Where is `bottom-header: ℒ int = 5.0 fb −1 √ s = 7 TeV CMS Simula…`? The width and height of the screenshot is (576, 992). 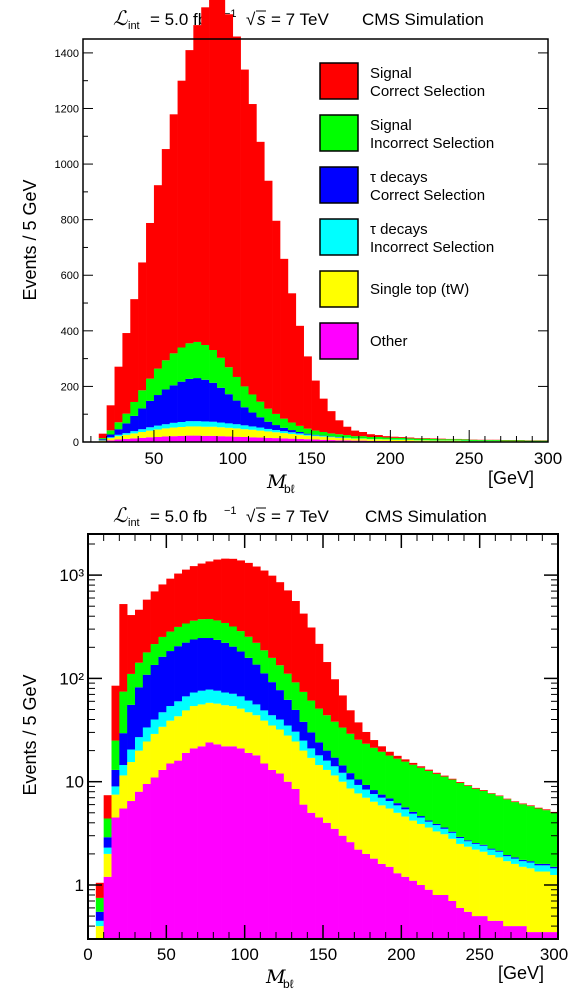 bottom-header: ℒ int = 5.0 fb −1 √ s = 7 TeV CMS Simula… is located at coordinates (300, 516).